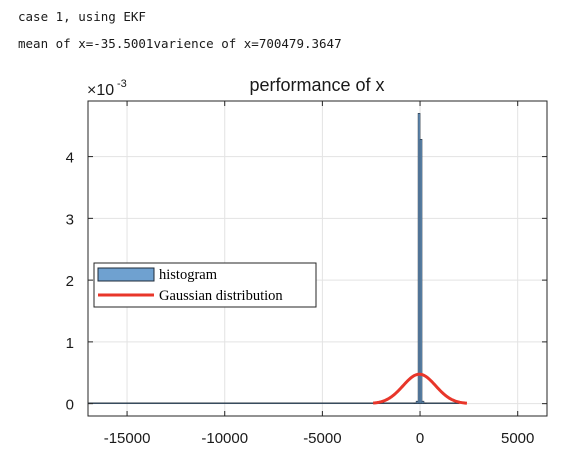 The width and height of the screenshot is (583, 459). Describe the element at coordinates (224, 438) in the screenshot. I see `x-tick-label: -10000` at that location.